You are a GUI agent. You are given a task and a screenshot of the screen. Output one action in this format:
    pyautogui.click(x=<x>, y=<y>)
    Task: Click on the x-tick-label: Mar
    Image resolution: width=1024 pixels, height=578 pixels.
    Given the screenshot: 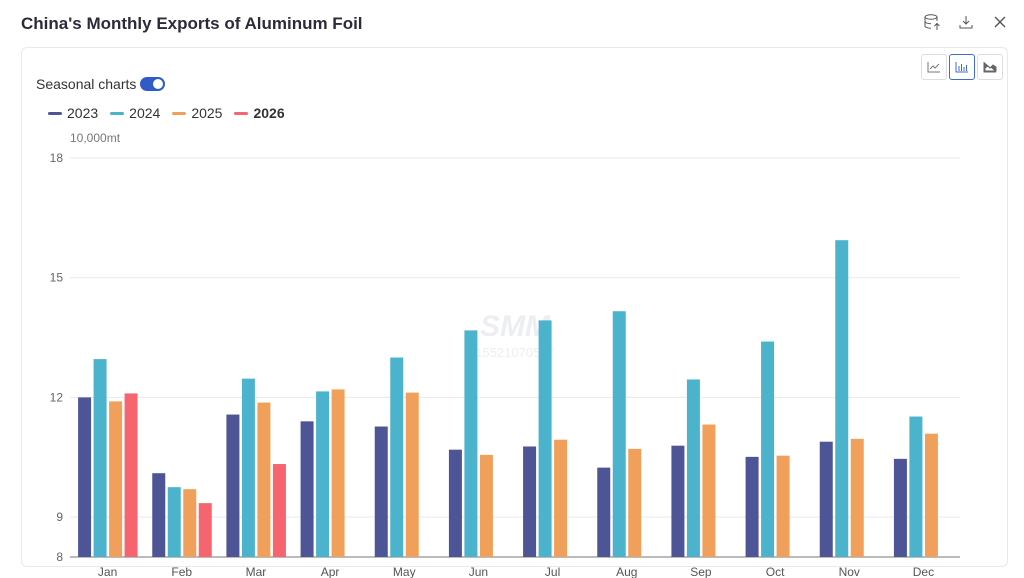 What is the action you would take?
    pyautogui.click(x=256, y=571)
    